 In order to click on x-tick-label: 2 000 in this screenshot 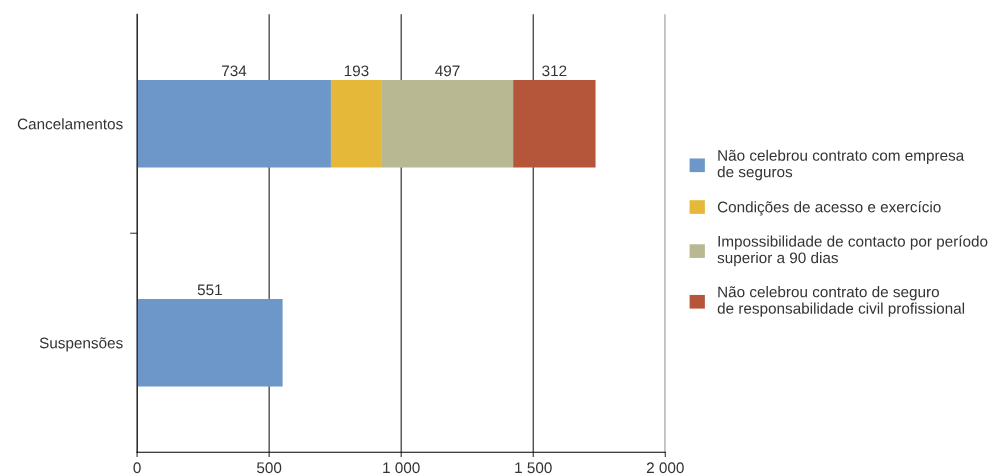, I will do `click(665, 468)`.